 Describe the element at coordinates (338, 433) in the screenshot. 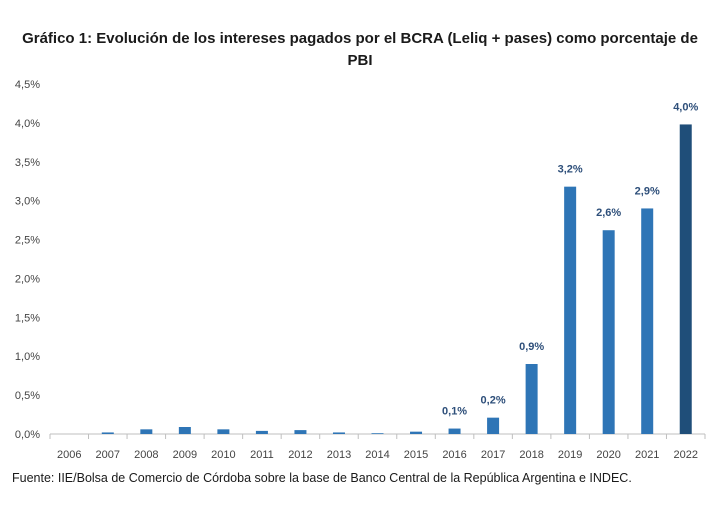

I see `bar-2013` at that location.